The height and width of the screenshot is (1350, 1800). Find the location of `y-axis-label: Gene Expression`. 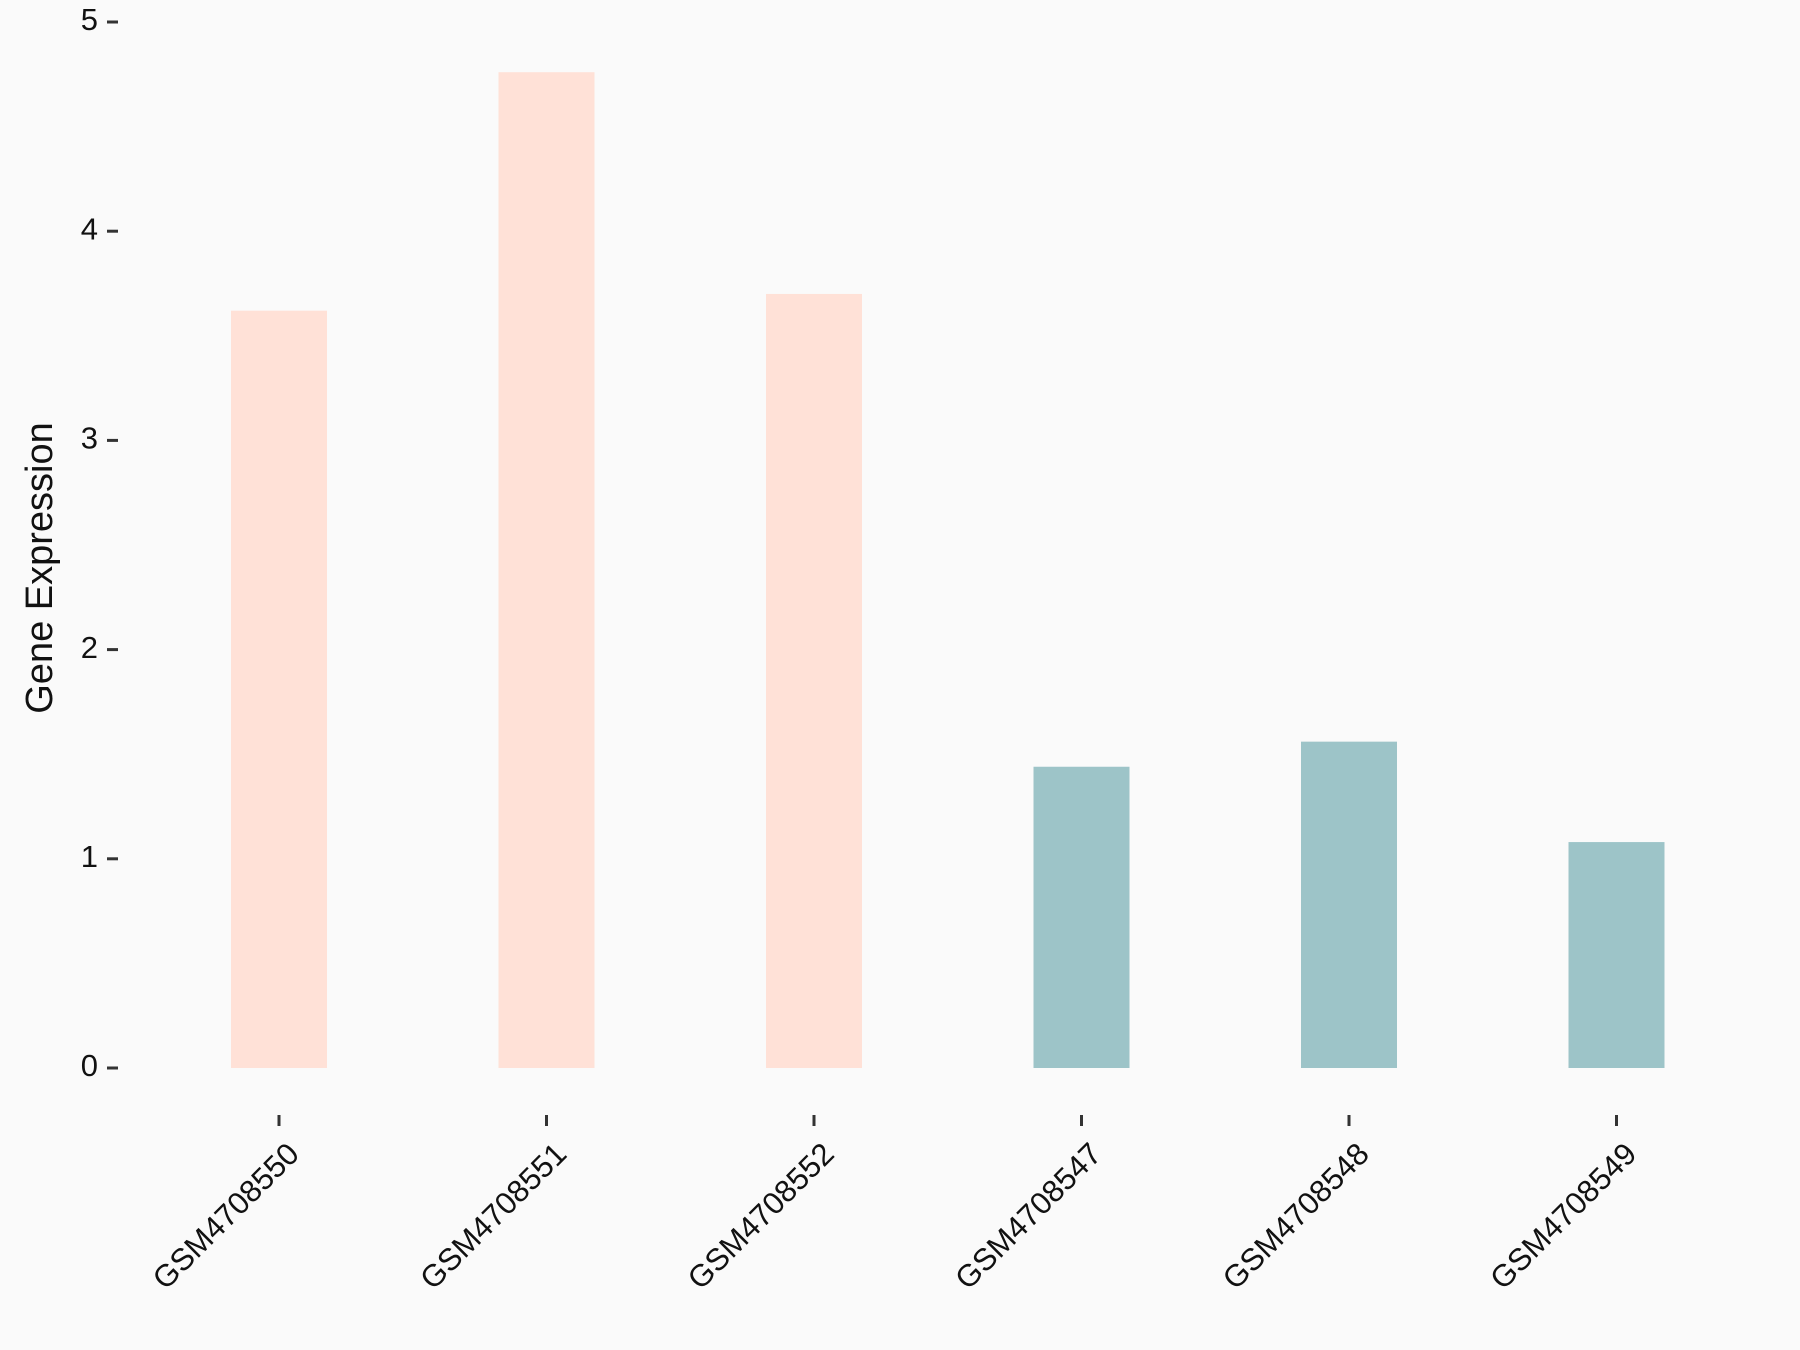

y-axis-label: Gene Expression is located at coordinates (40, 568).